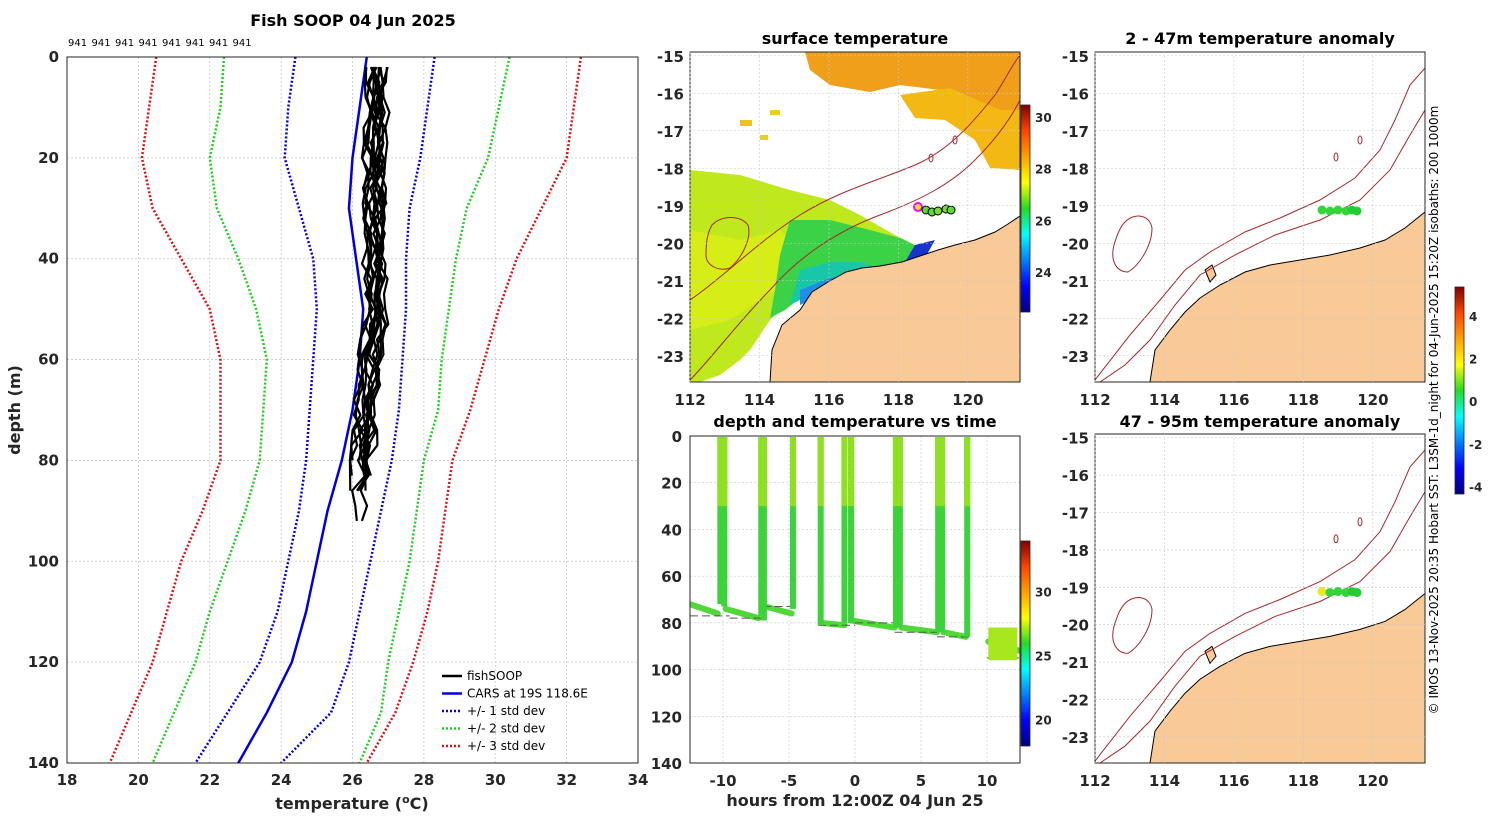 This screenshot has height=820, width=1500. I want to click on profile-xtick: 20, so click(138, 780).